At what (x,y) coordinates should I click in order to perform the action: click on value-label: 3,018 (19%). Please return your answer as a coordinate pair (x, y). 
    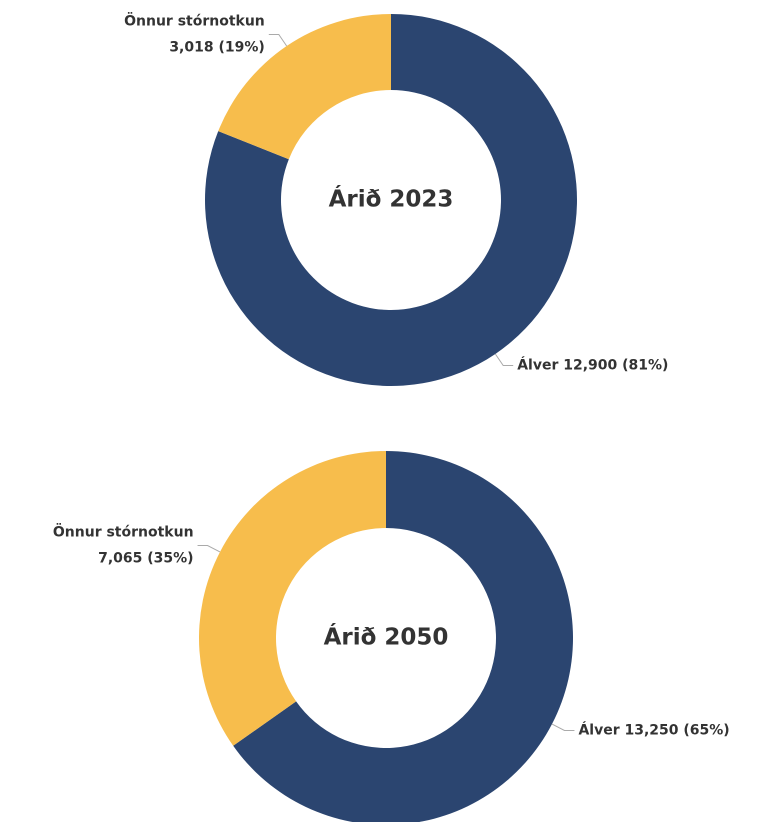
    Looking at the image, I should click on (216, 47).